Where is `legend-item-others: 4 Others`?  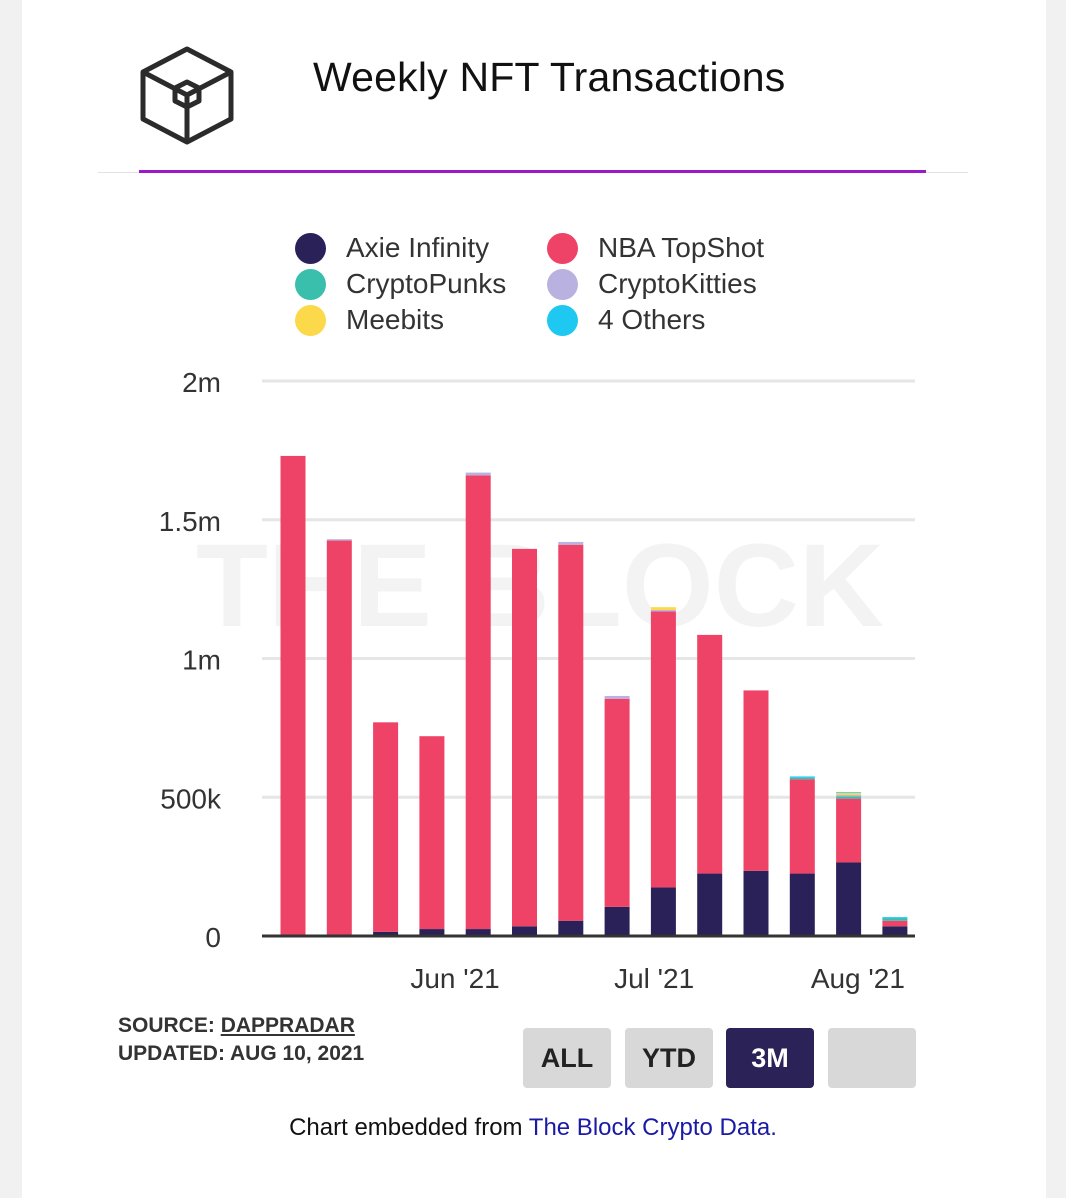
legend-item-others: 4 Others is located at coordinates (626, 320).